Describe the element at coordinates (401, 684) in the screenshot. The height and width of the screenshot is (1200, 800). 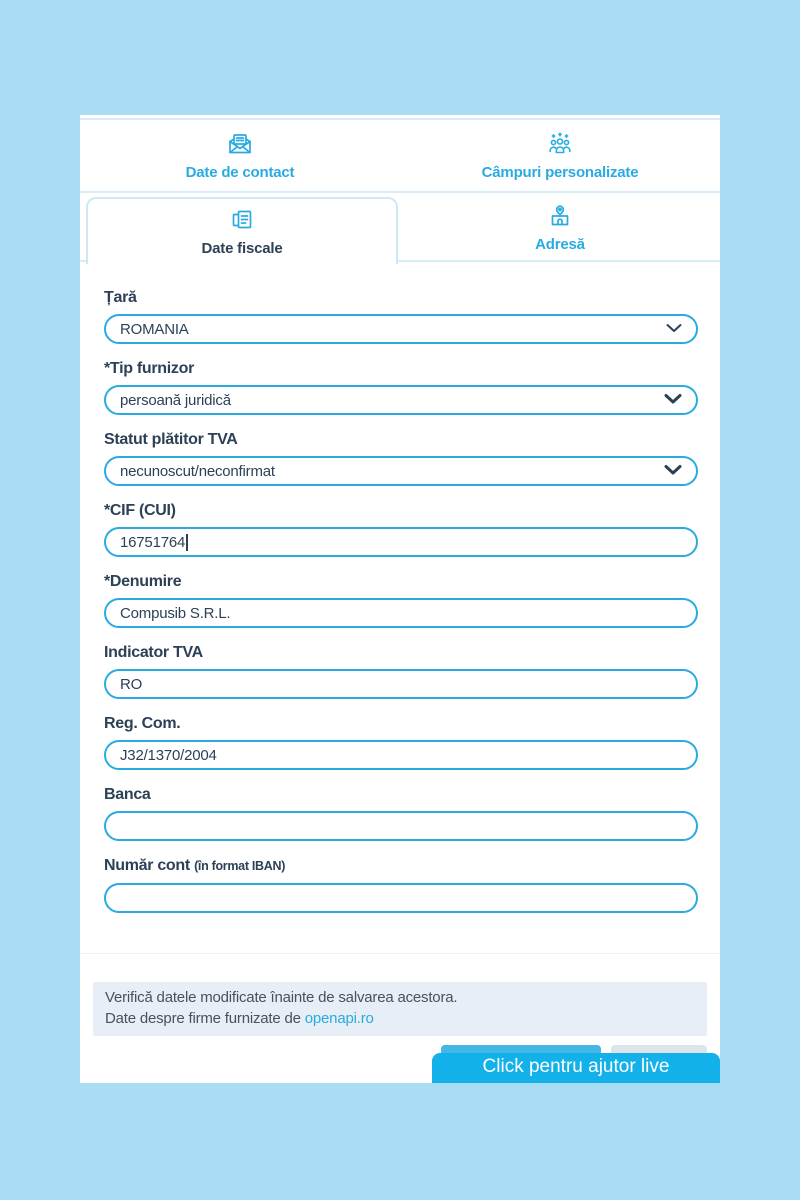
I see `indicator-tva-input: RO` at that location.